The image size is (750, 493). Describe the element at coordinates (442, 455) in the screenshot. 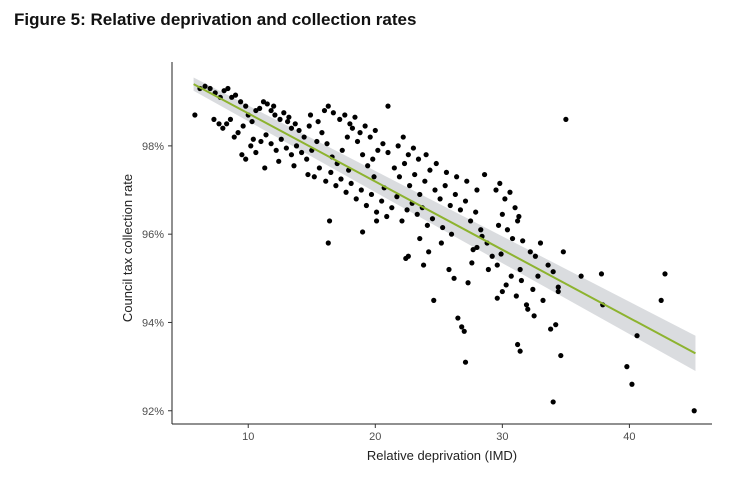

I see `x-axis-title: Relative deprivation (IMD)` at that location.